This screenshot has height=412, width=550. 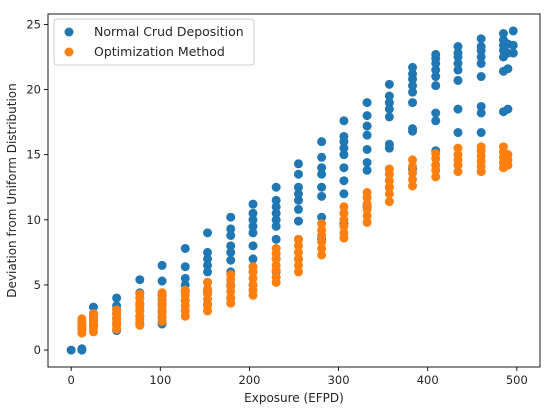 I want to click on x-tick-label-500: 500, so click(x=517, y=380).